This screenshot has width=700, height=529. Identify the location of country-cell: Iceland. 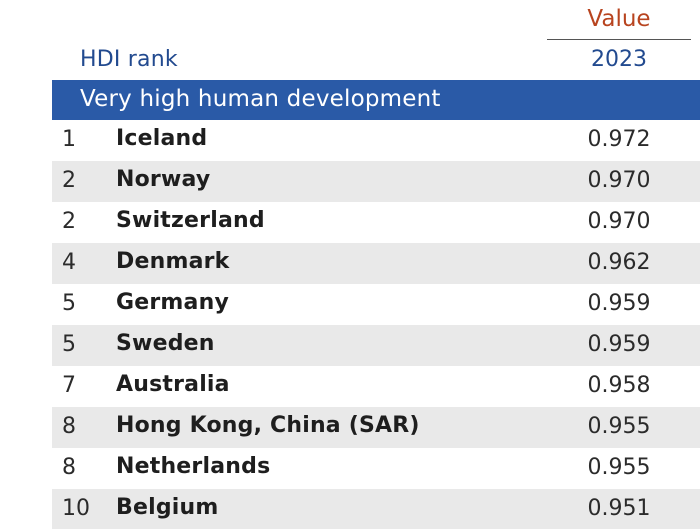
(162, 138).